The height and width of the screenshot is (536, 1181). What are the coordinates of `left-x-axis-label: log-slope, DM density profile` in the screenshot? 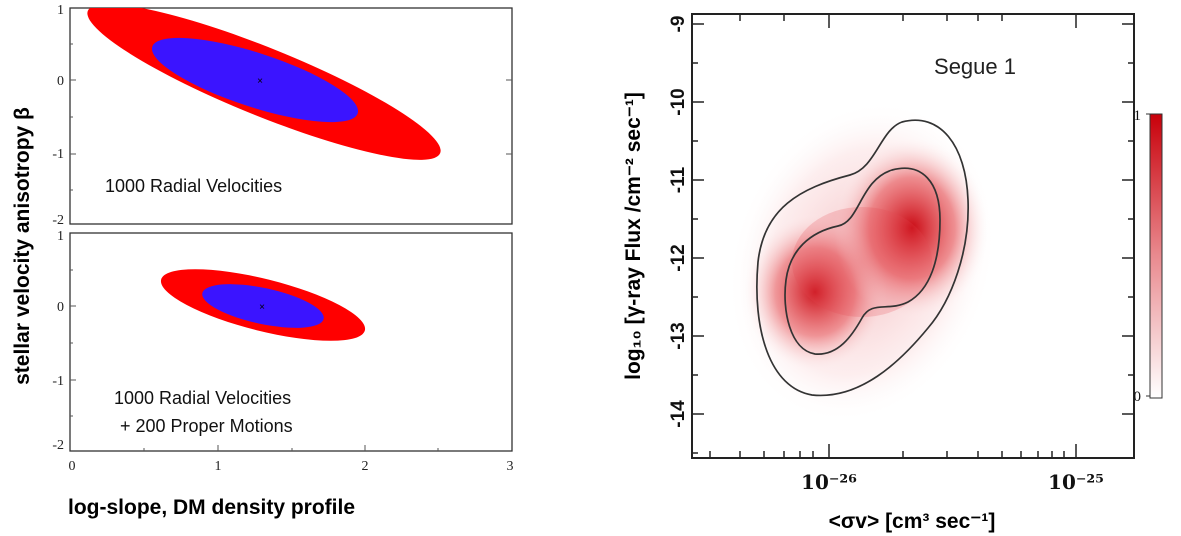 It's located at (211, 507).